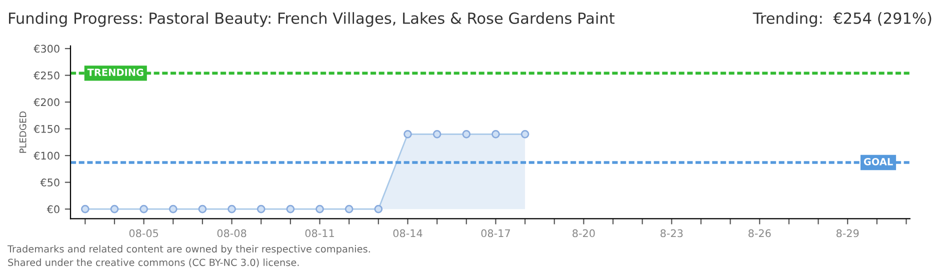 The height and width of the screenshot is (270, 940). What do you see at coordinates (319, 233) in the screenshot?
I see `x-tick-label: 08-11` at bounding box center [319, 233].